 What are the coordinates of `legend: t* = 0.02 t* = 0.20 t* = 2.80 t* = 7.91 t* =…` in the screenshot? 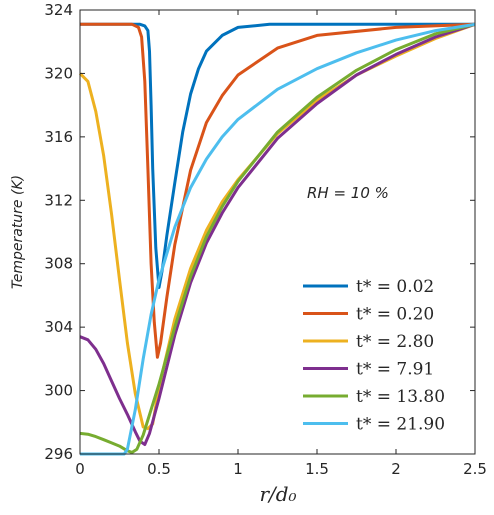 It's located at (374, 356).